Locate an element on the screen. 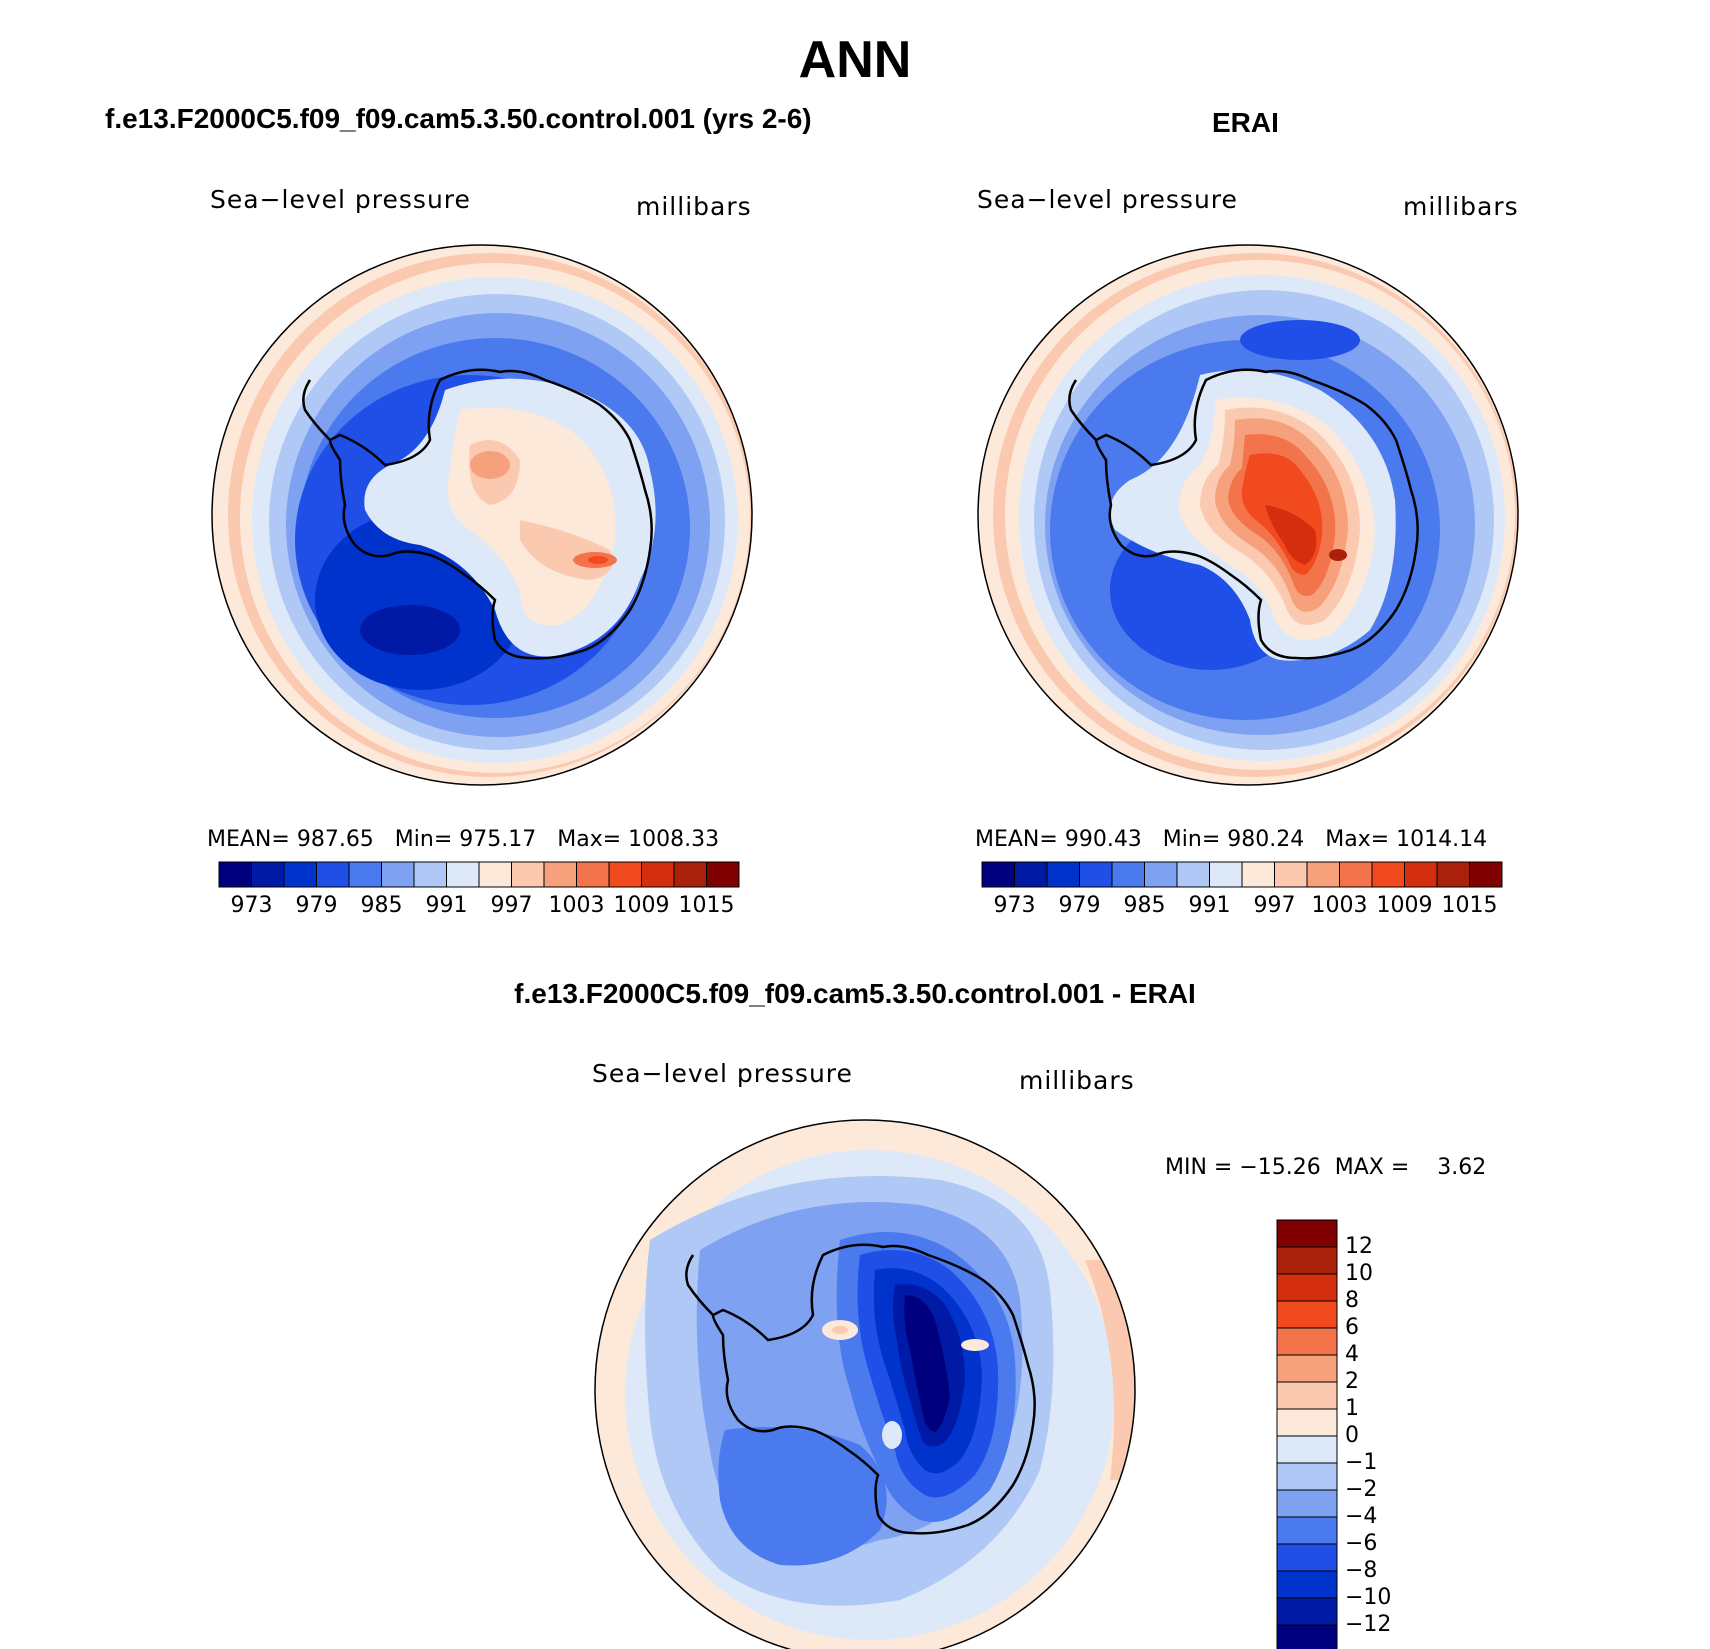  colorbar-tick-label: 0 is located at coordinates (1352, 1435).